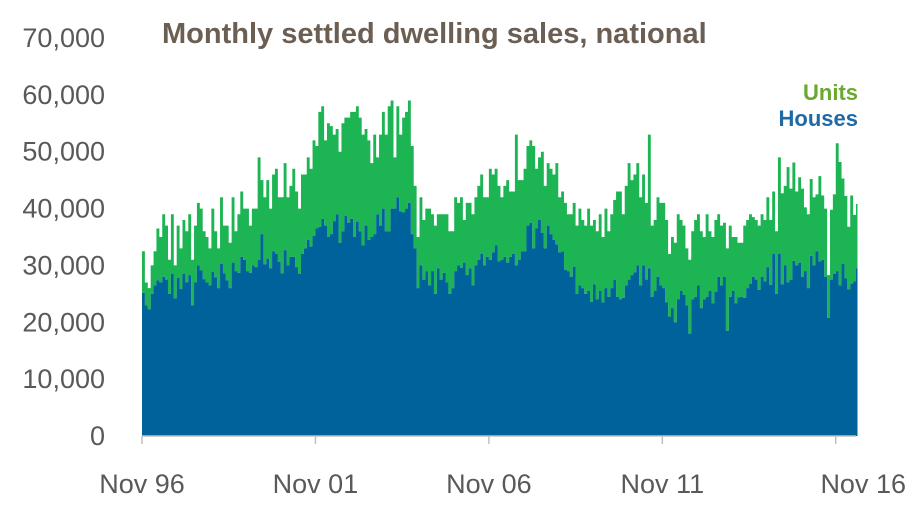 The width and height of the screenshot is (914, 518). What do you see at coordinates (818, 118) in the screenshot?
I see `legend-houses: Houses` at bounding box center [818, 118].